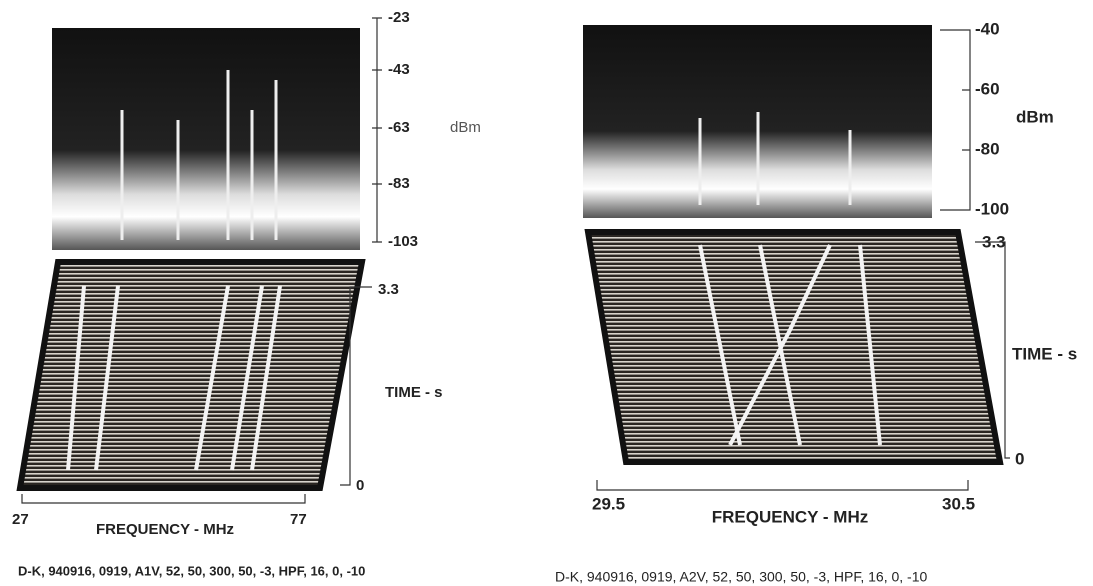 This screenshot has height=586, width=1093. Describe the element at coordinates (958, 503) in the screenshot. I see `freq-tick: 30.5` at that location.